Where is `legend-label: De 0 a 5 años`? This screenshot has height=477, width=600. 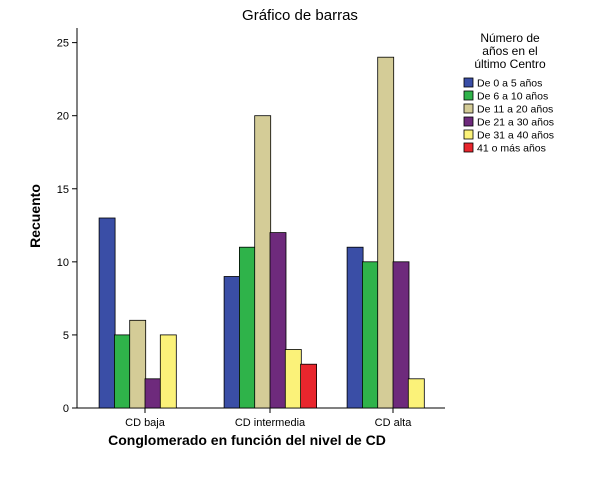 legend-label: De 0 a 5 años is located at coordinates (509, 84).